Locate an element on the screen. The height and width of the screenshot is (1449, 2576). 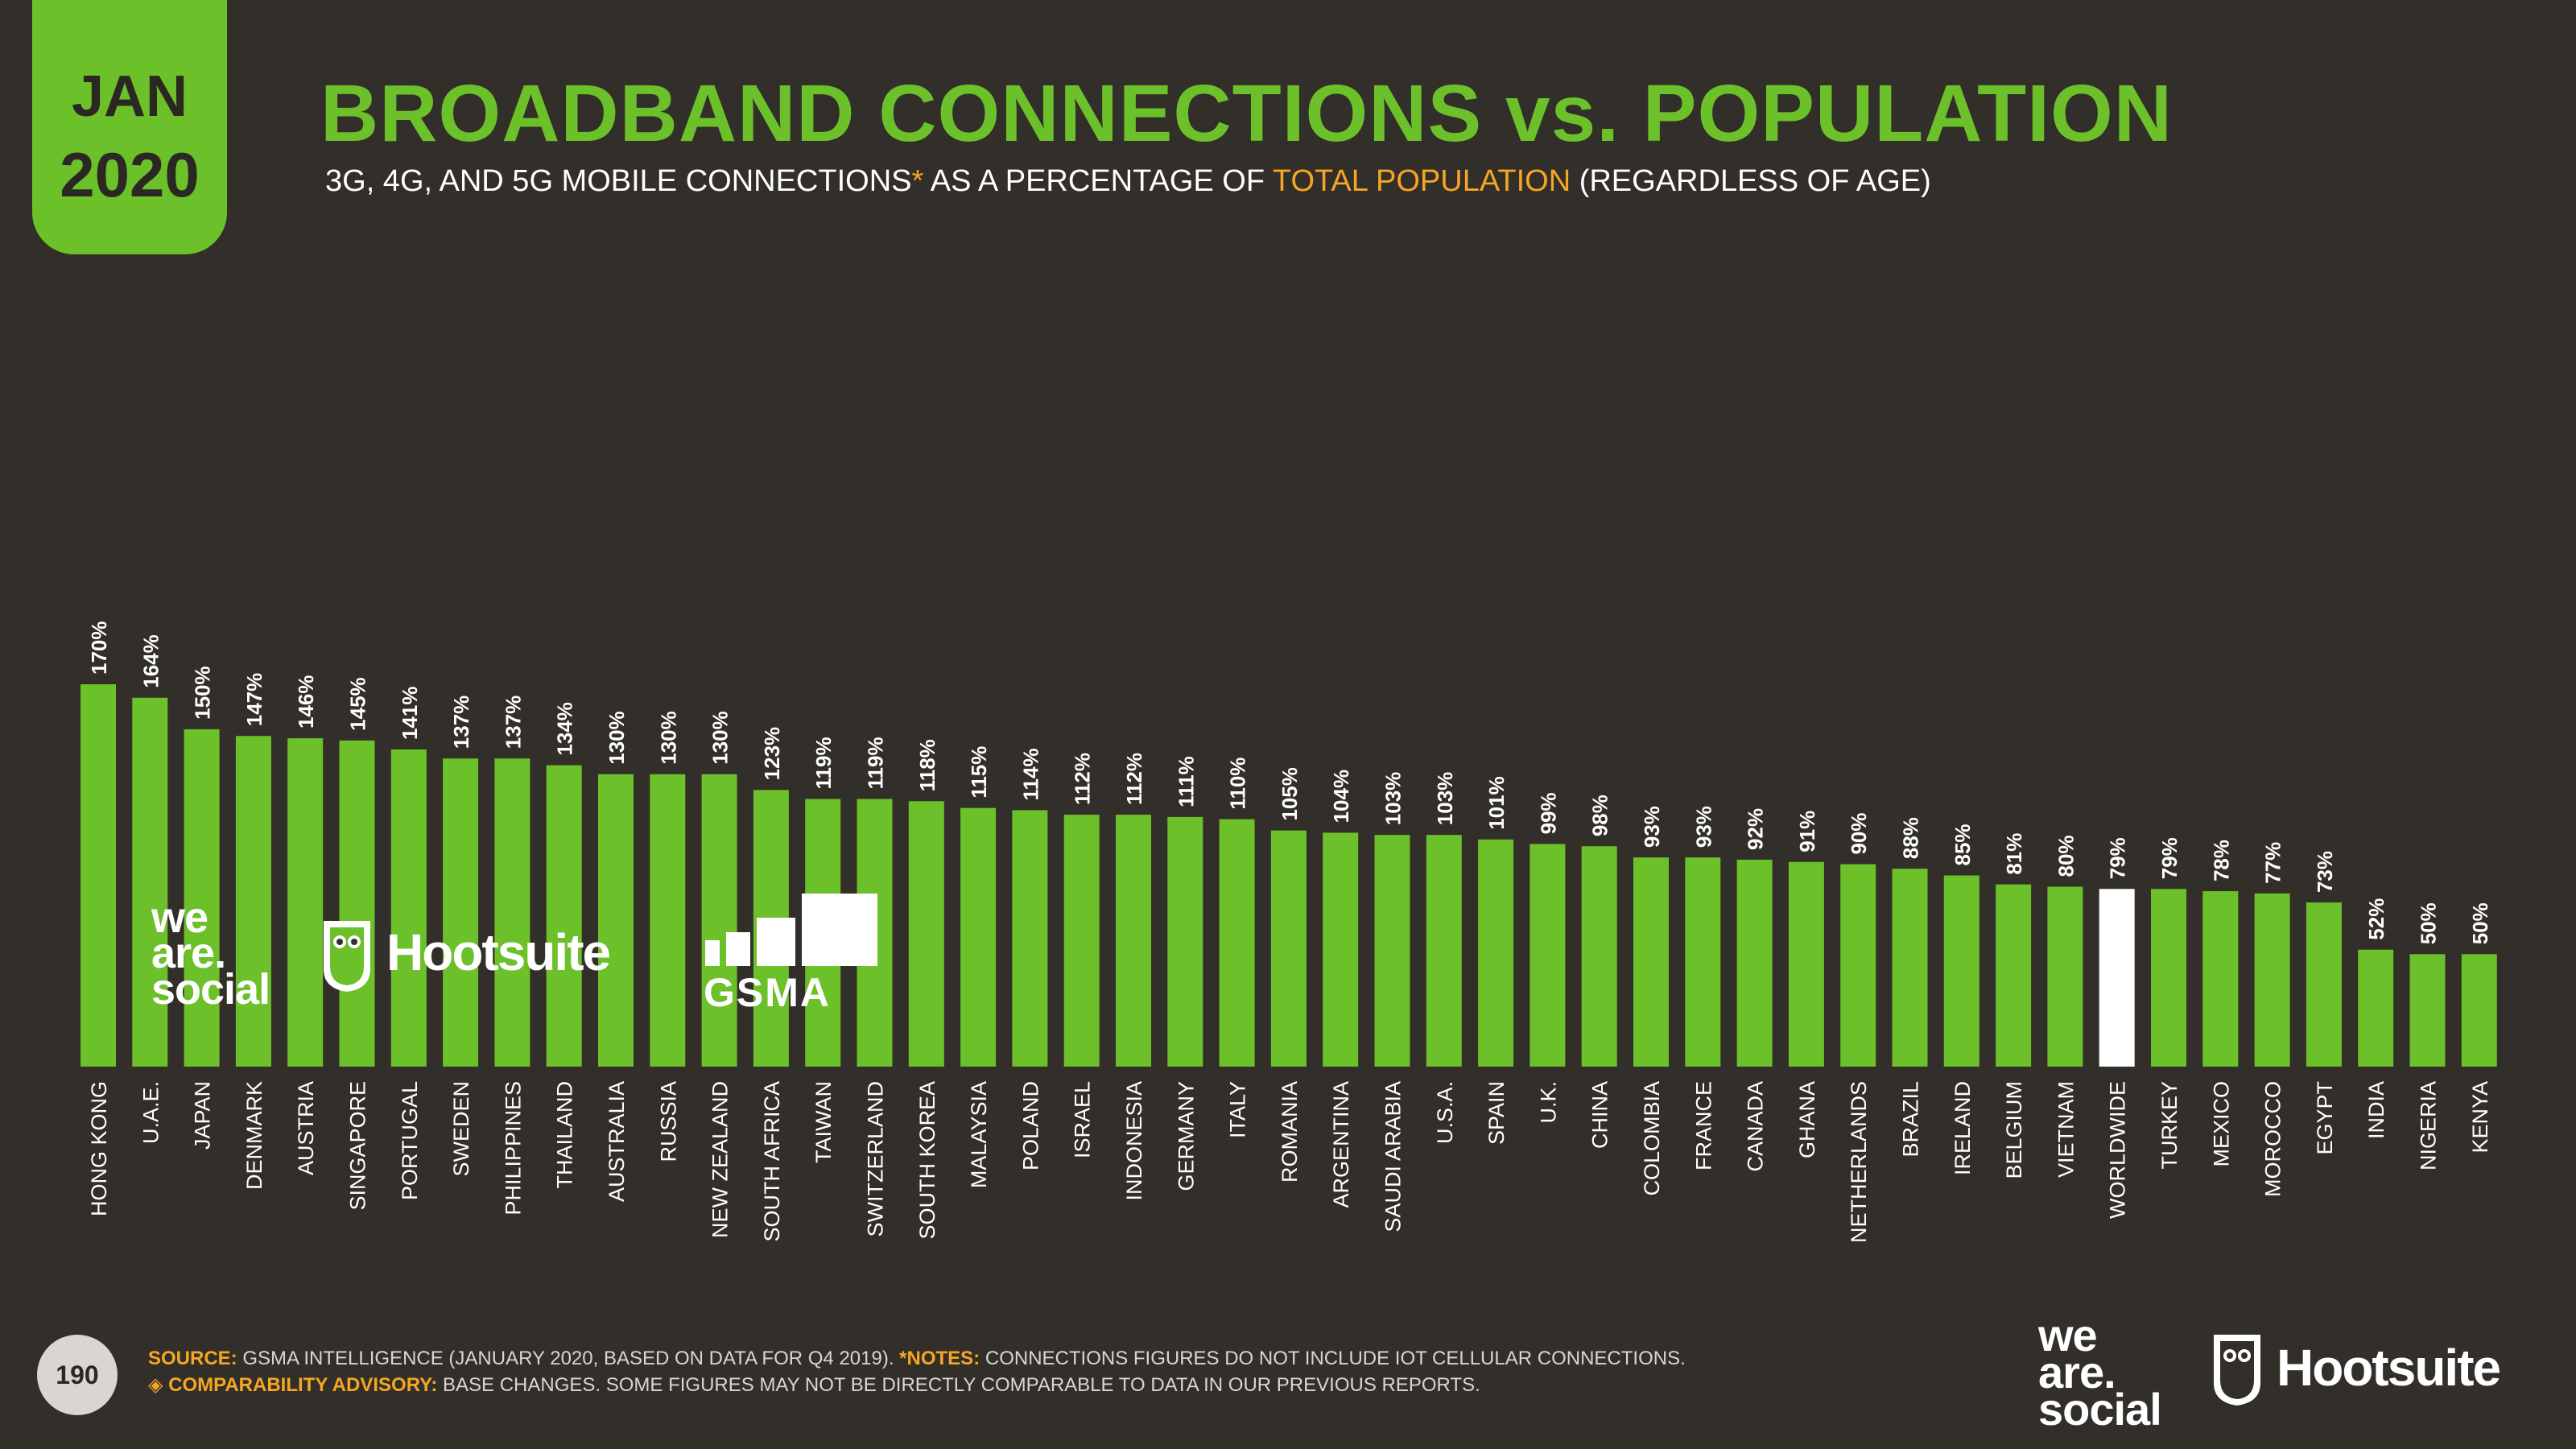
value-label: 150% is located at coordinates (203, 693).